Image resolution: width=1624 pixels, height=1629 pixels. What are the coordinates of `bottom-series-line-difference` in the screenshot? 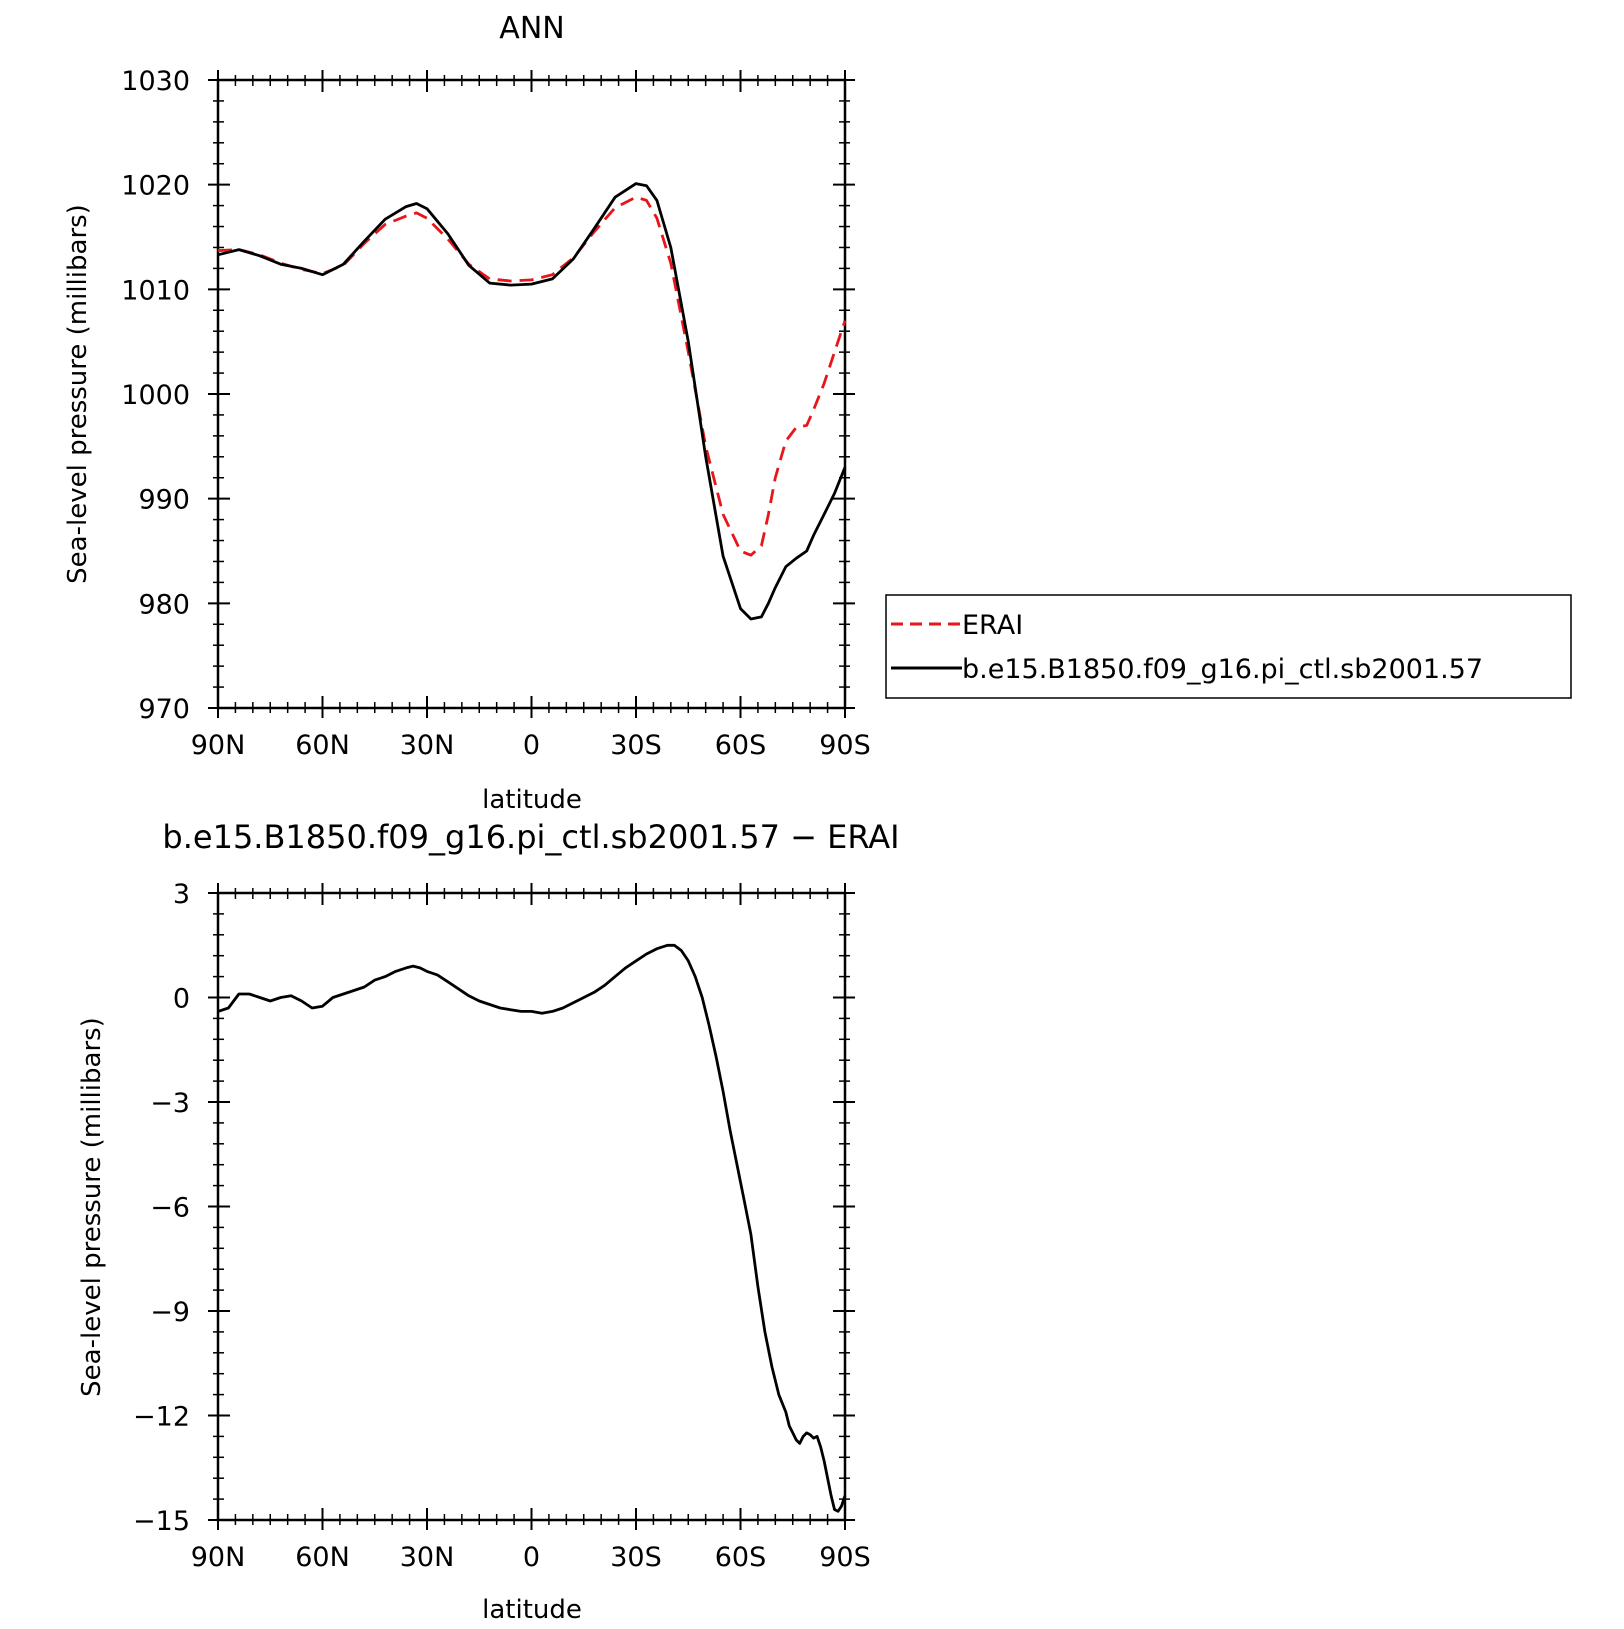 It's located at (532, 1228).